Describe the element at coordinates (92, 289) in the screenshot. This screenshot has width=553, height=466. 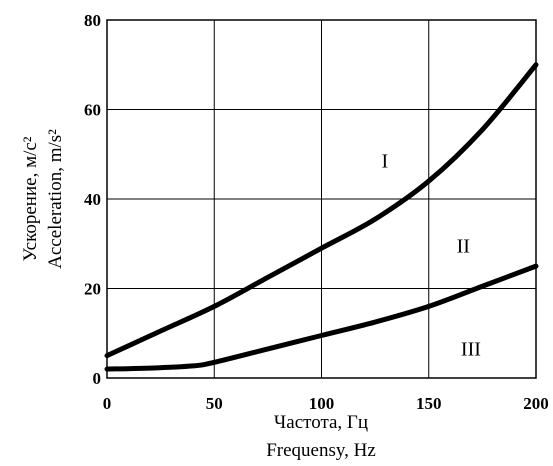
I see `y-tick-label: 20` at that location.